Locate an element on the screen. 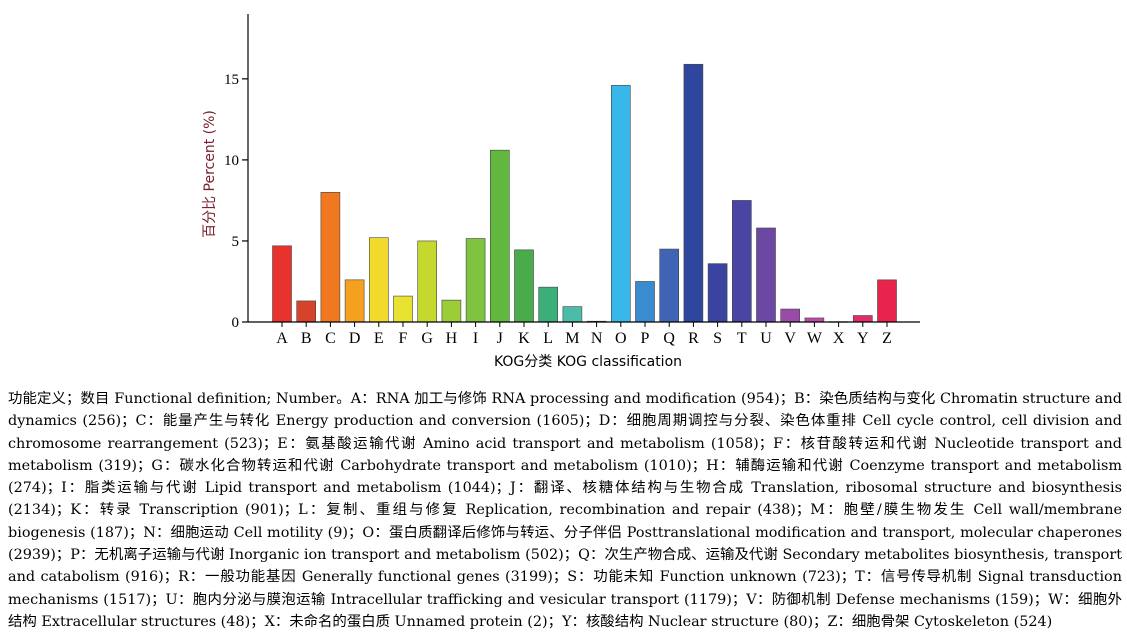  bar-V is located at coordinates (790, 315).